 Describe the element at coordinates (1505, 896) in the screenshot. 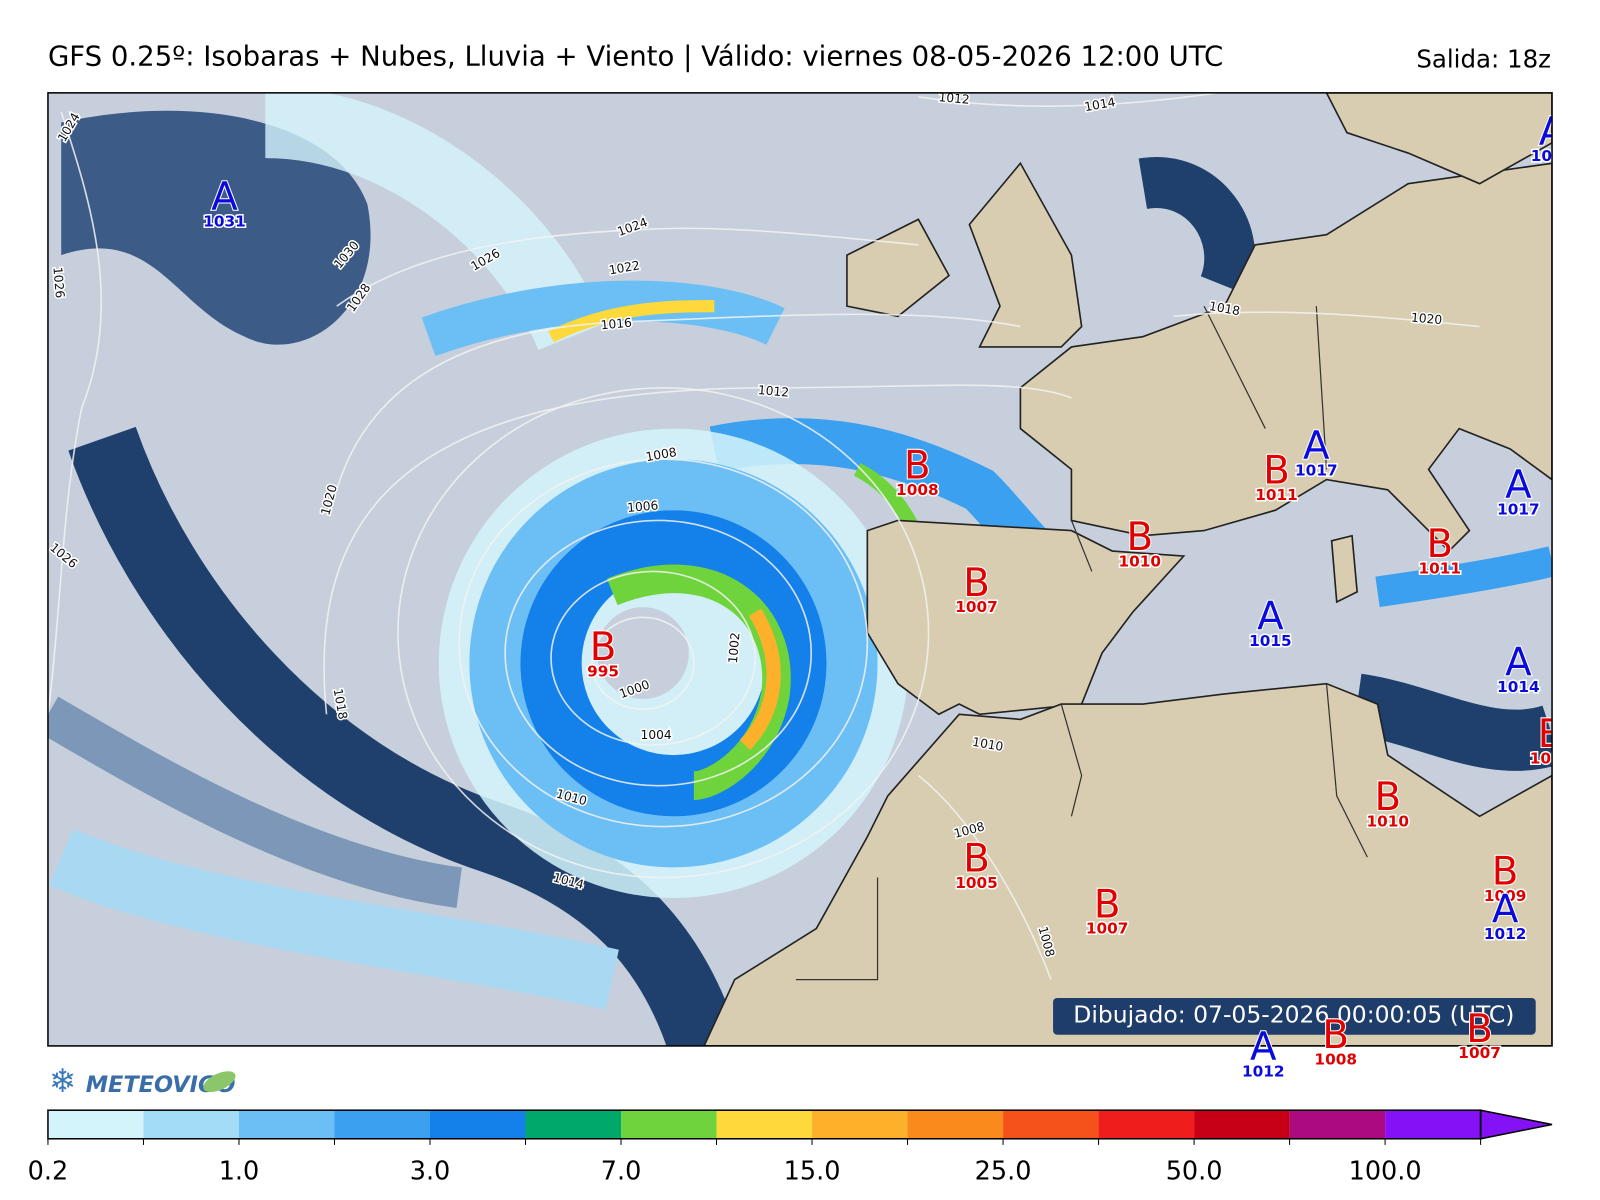

I see `center-value: 1009` at that location.